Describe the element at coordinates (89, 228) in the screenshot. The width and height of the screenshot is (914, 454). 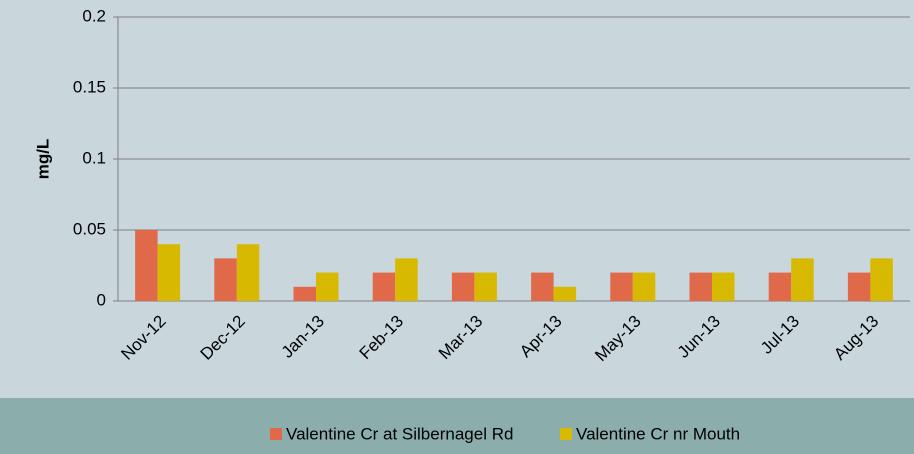
I see `y-tick-label: 0.05` at that location.